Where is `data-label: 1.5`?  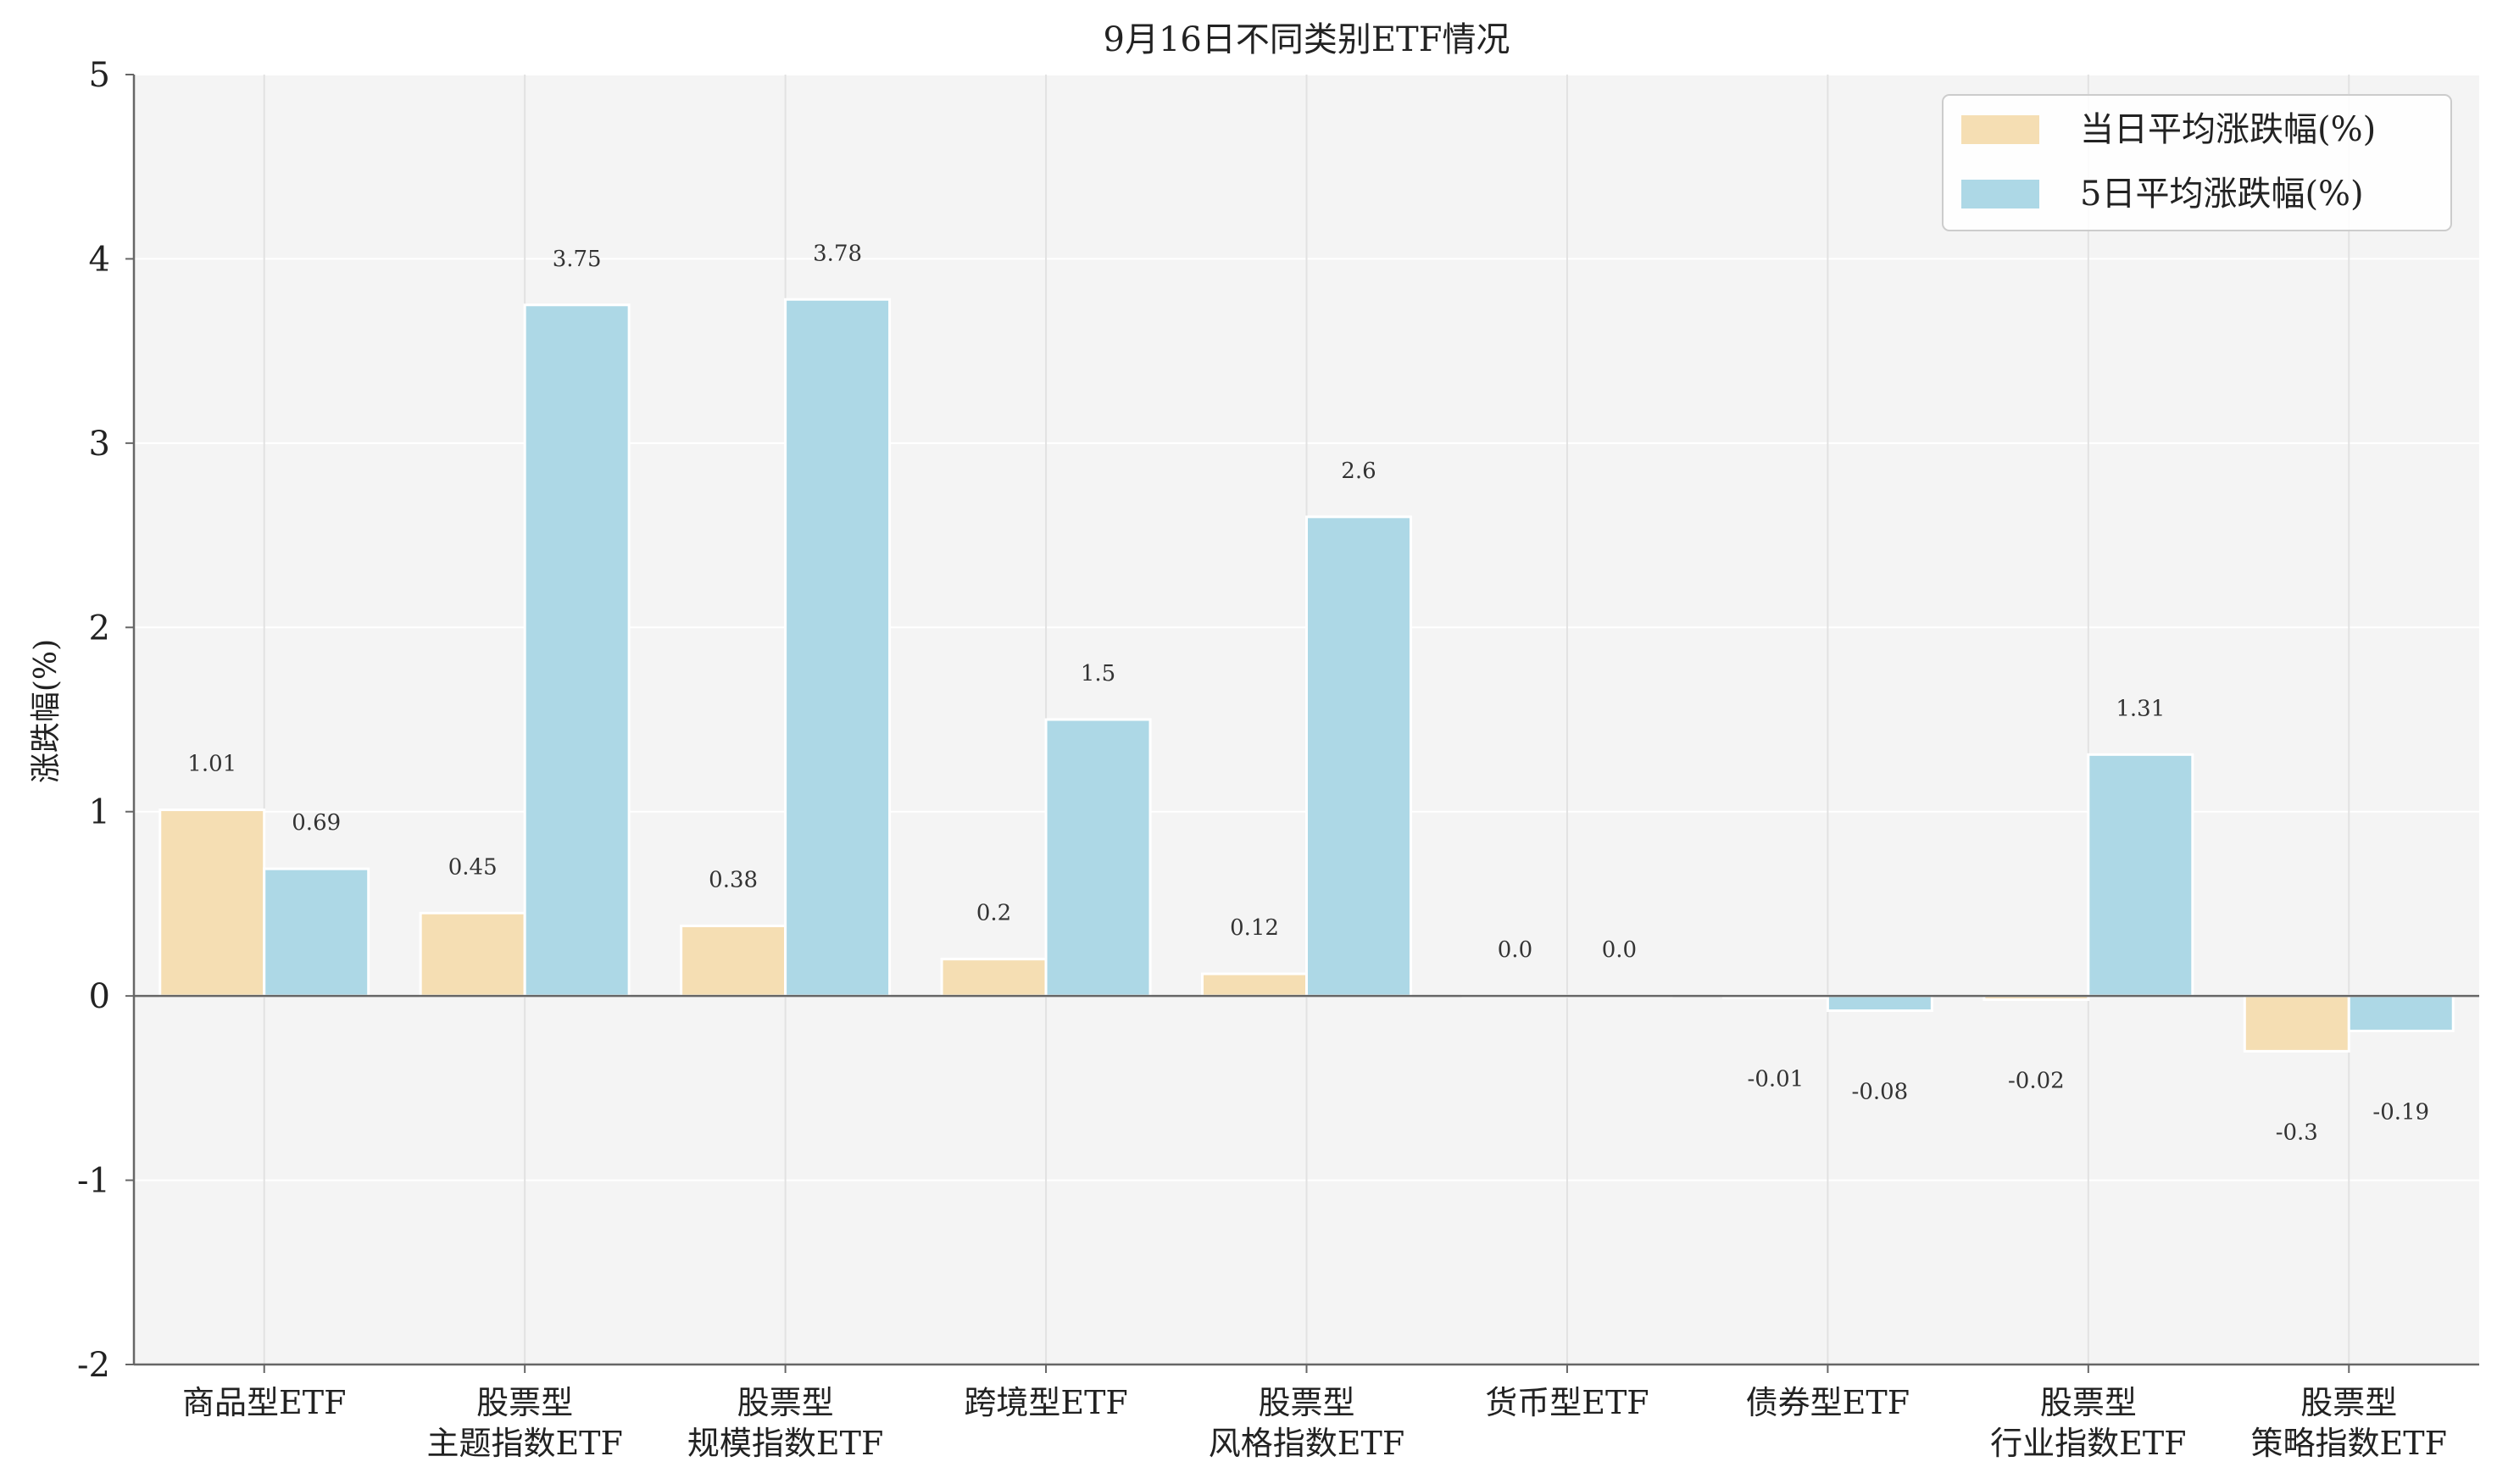 data-label: 1.5 is located at coordinates (1098, 674).